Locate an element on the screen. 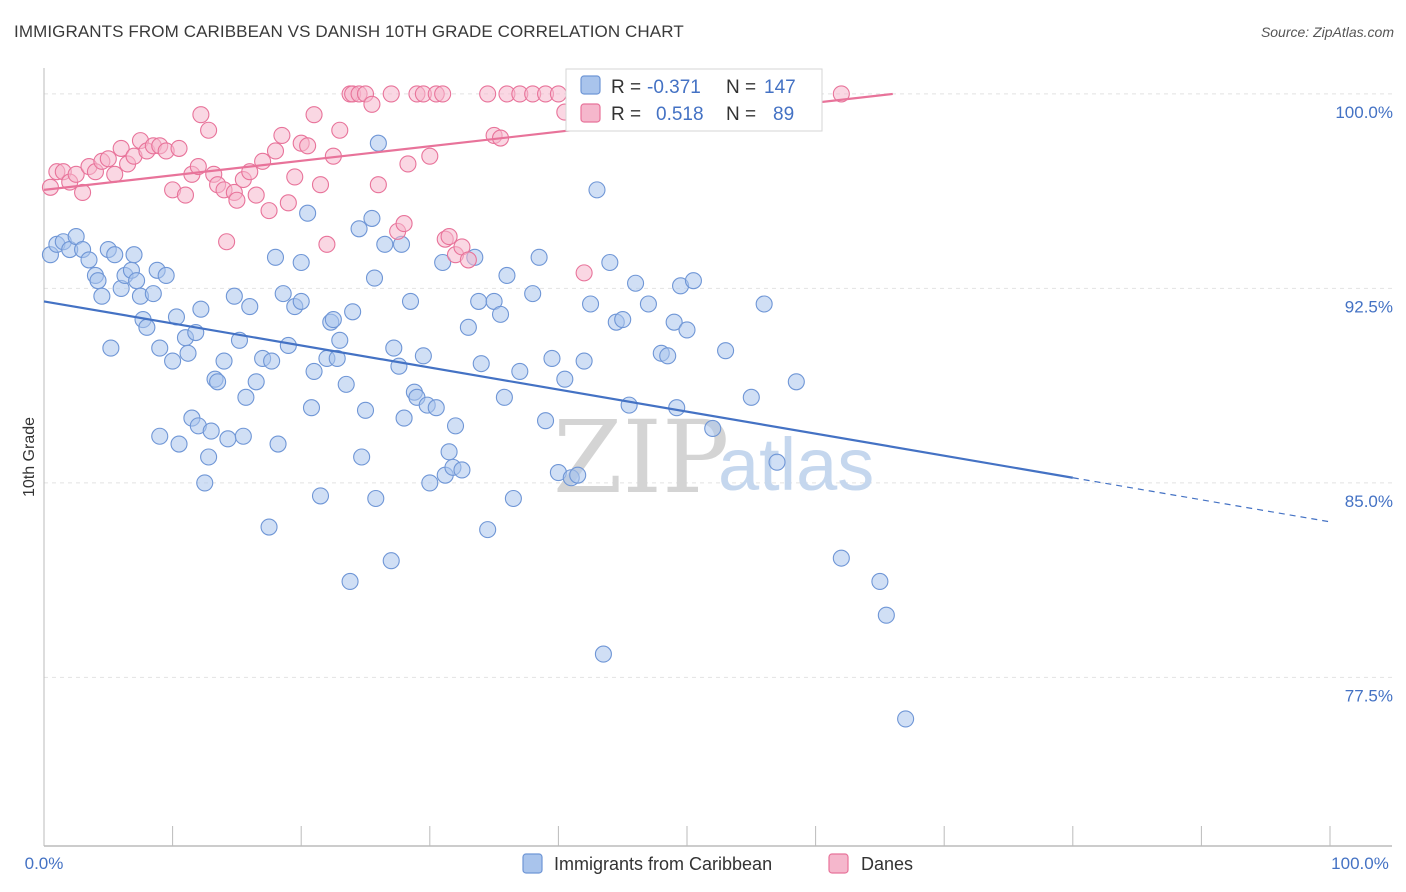 This screenshot has height=892, width=1406. chart-source: Source: ZipAtlas.com is located at coordinates (1327, 32).